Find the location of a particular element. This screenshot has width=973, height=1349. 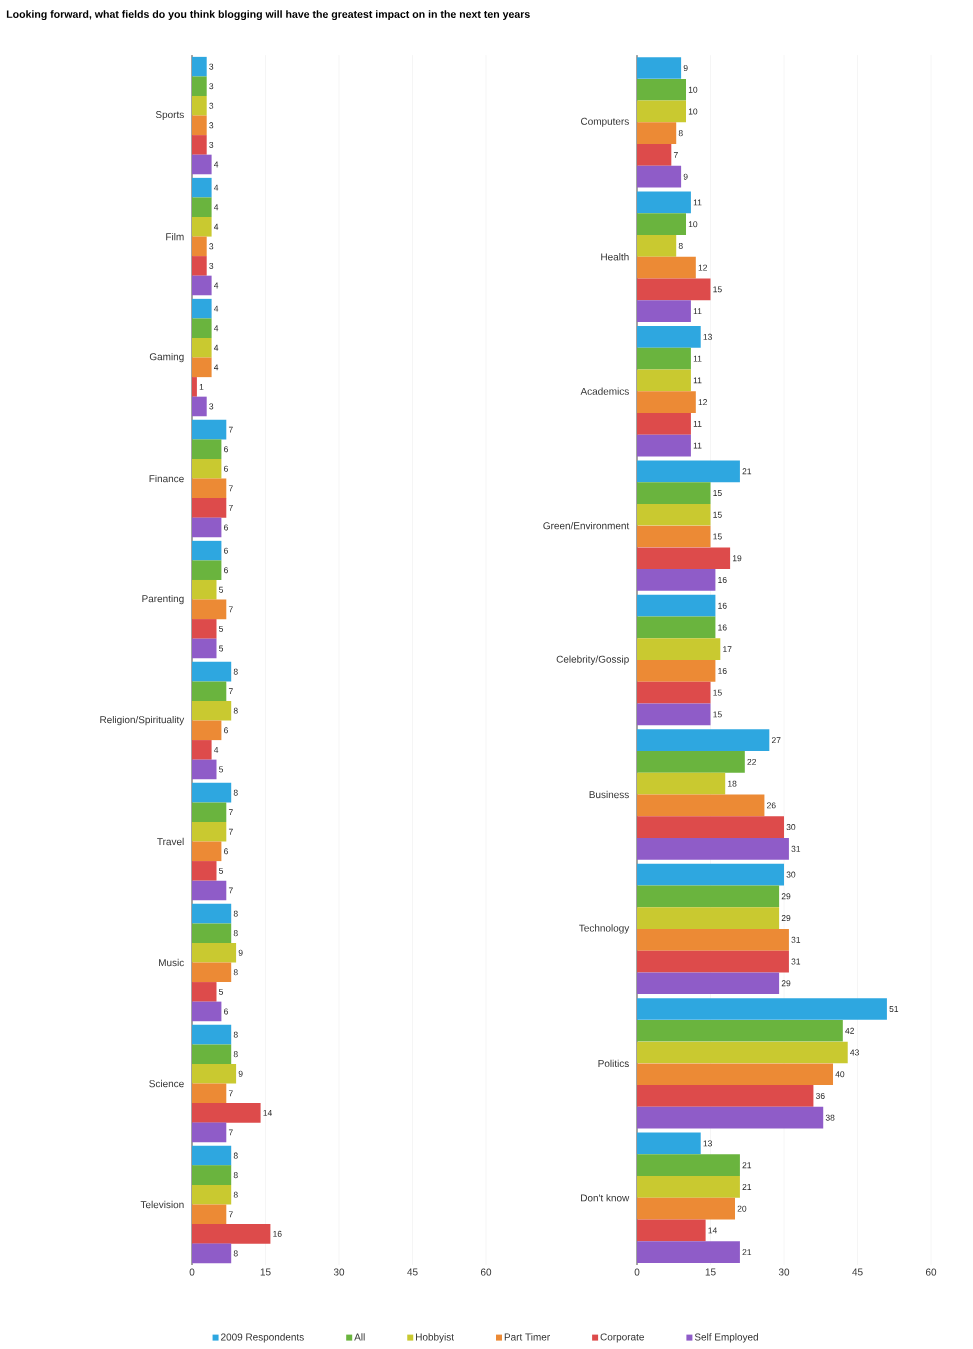

data-label: 36 is located at coordinates (820, 1095).